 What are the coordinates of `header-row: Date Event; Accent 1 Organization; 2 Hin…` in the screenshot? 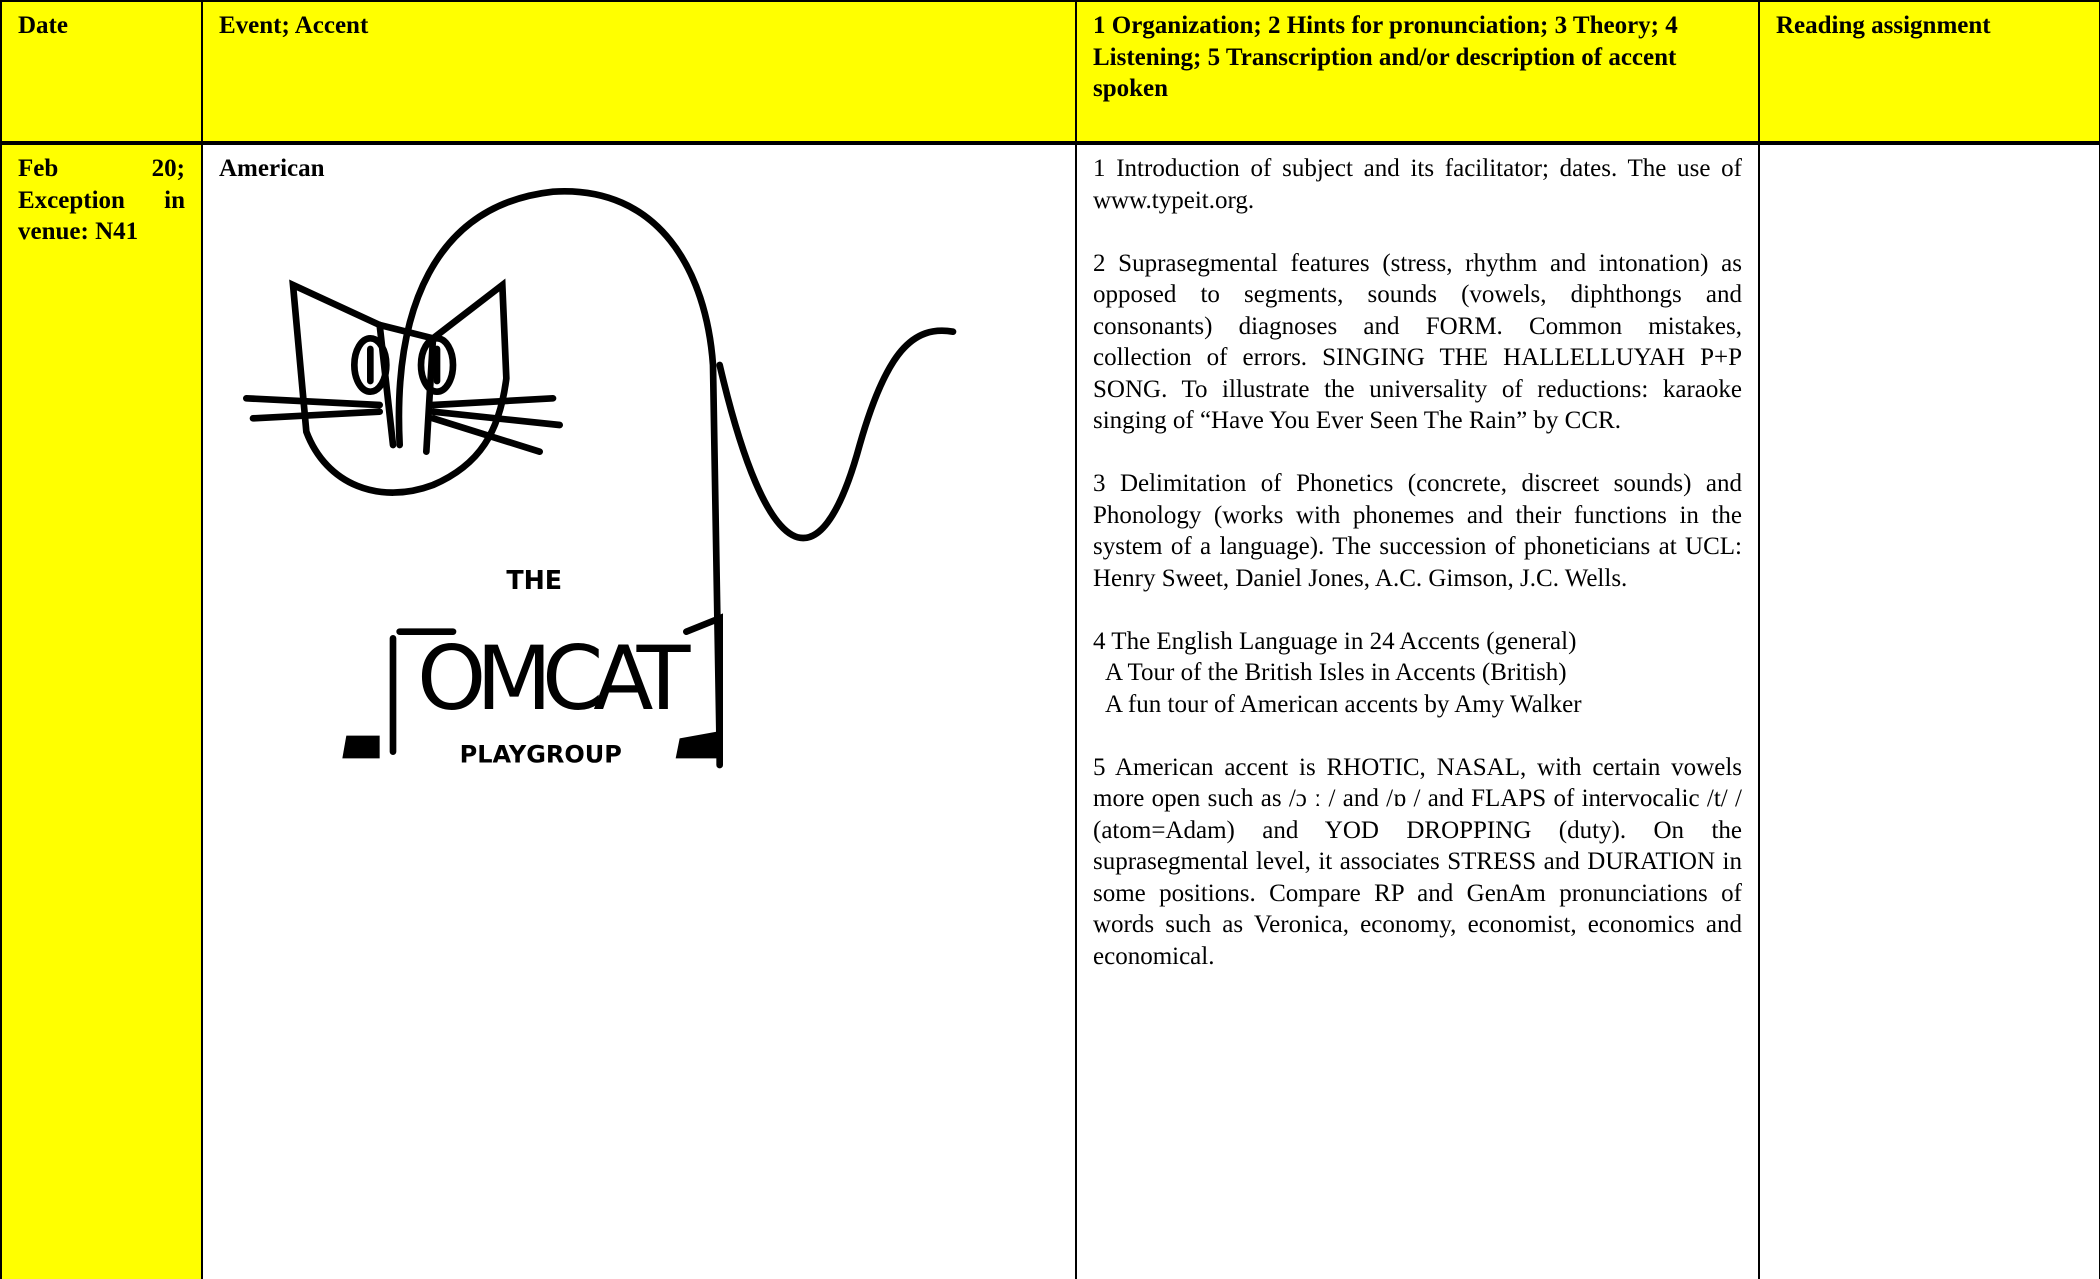 It's located at (1050, 72).